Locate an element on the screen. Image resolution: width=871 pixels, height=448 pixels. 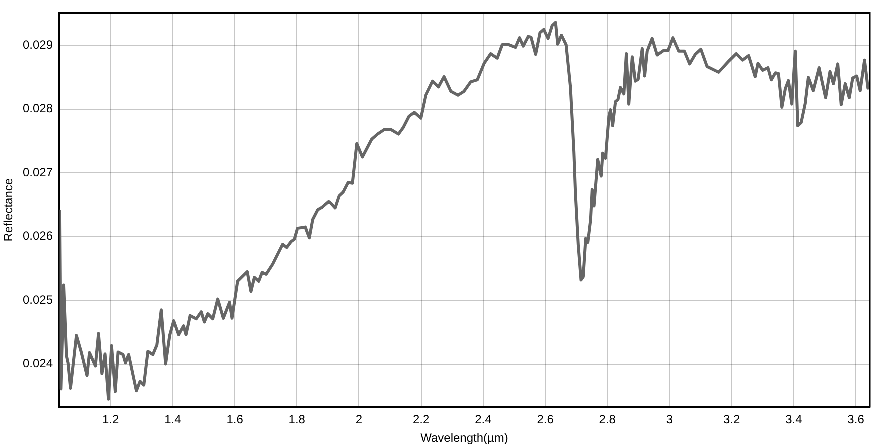
x-tick-label: 3.2 is located at coordinates (731, 419).